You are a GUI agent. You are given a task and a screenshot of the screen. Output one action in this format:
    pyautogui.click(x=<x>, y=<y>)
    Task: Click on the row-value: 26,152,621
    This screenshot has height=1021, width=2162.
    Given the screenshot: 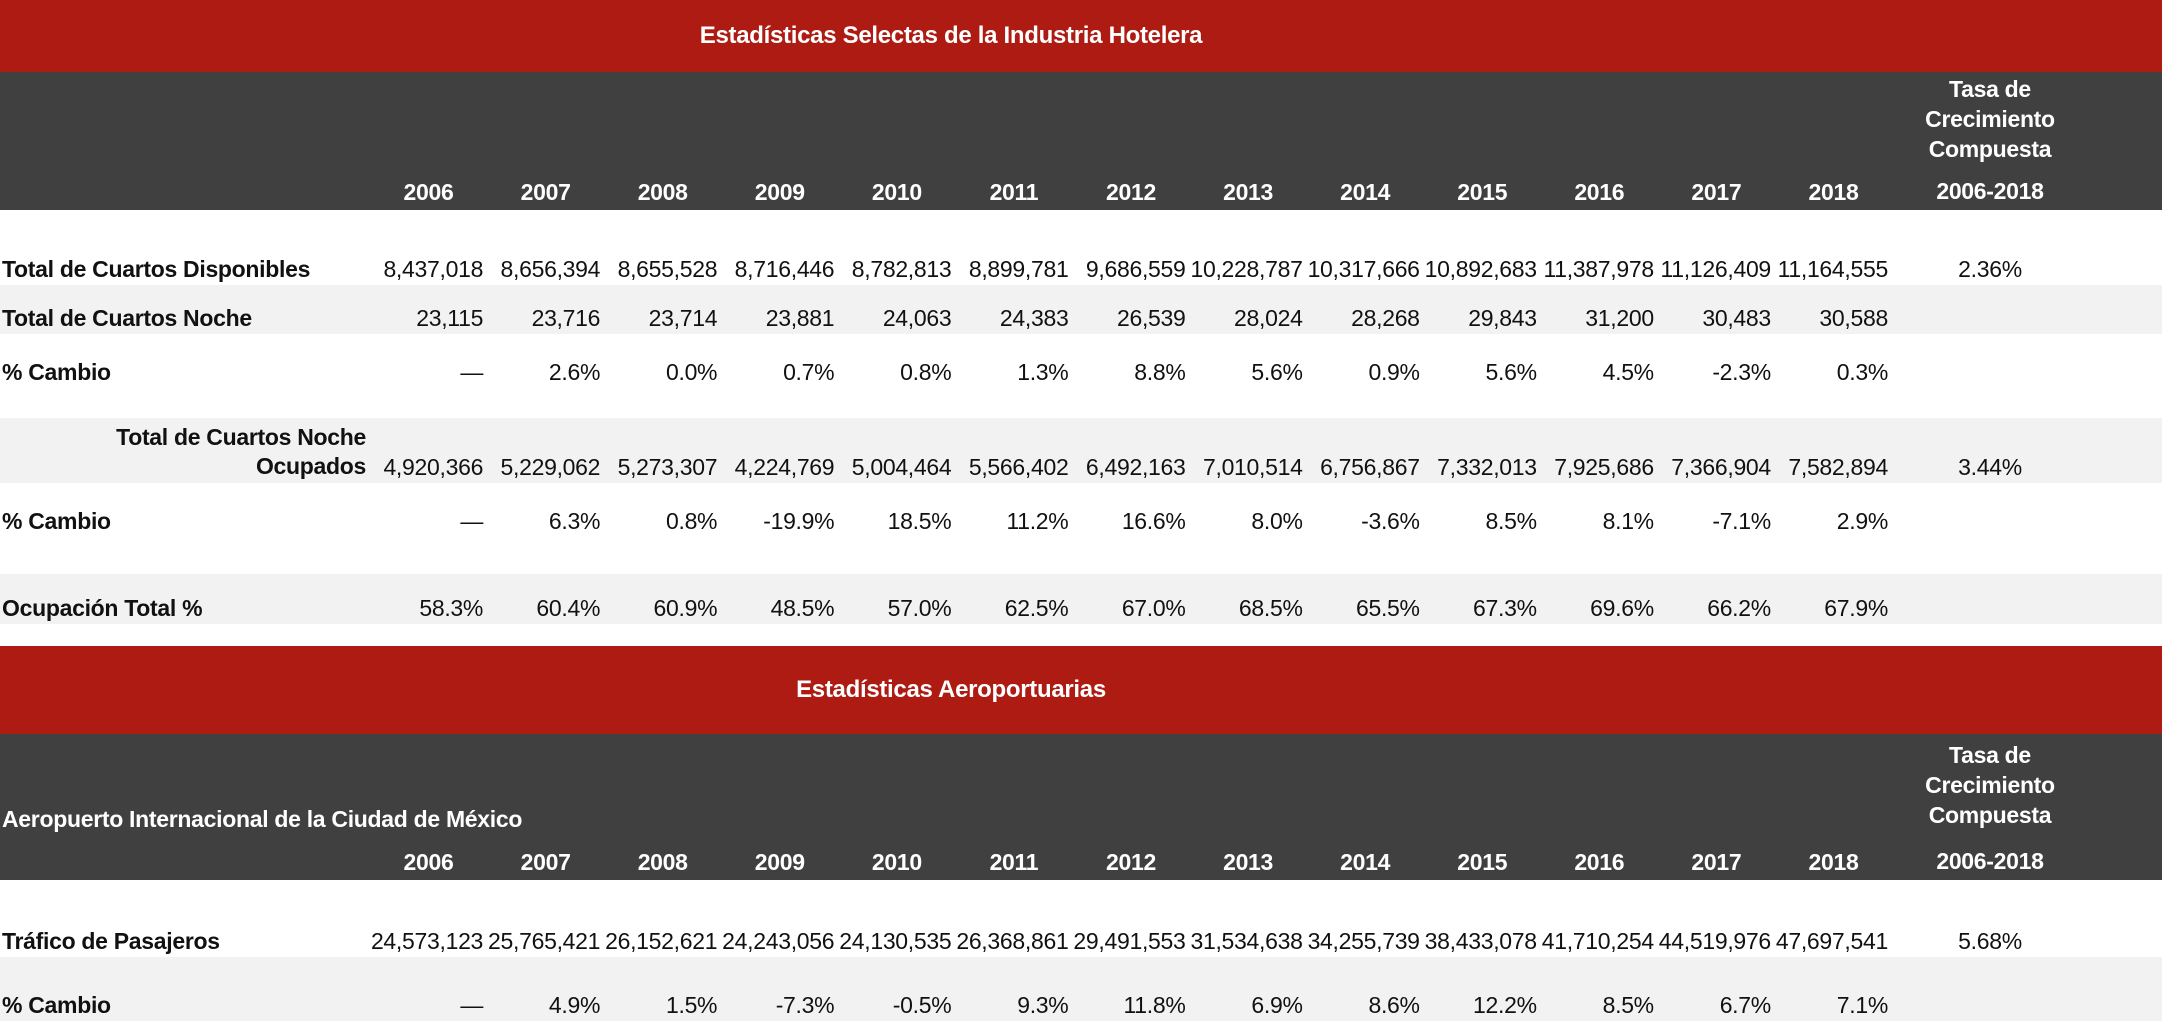 What is the action you would take?
    pyautogui.click(x=661, y=941)
    